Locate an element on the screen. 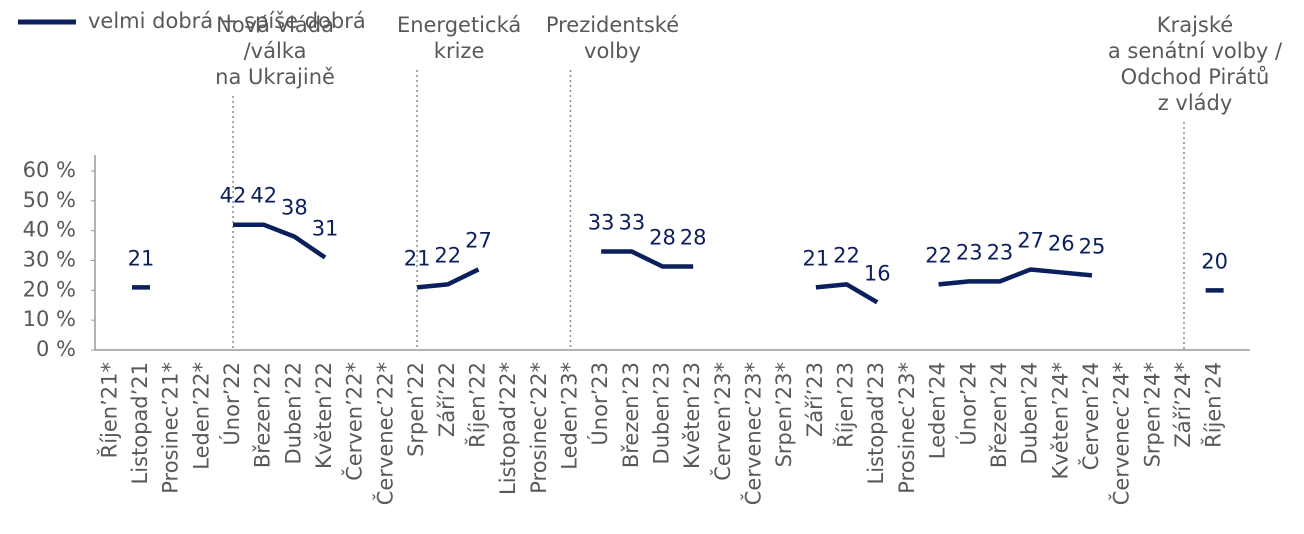 The image size is (1304, 534). x-tick-label: Srpen’22 is located at coordinates (416, 409).